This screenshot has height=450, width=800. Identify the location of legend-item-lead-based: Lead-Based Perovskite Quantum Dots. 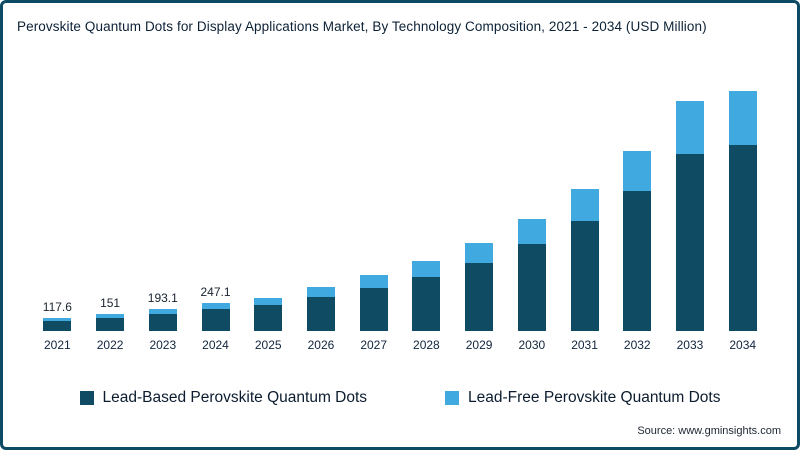
(223, 398).